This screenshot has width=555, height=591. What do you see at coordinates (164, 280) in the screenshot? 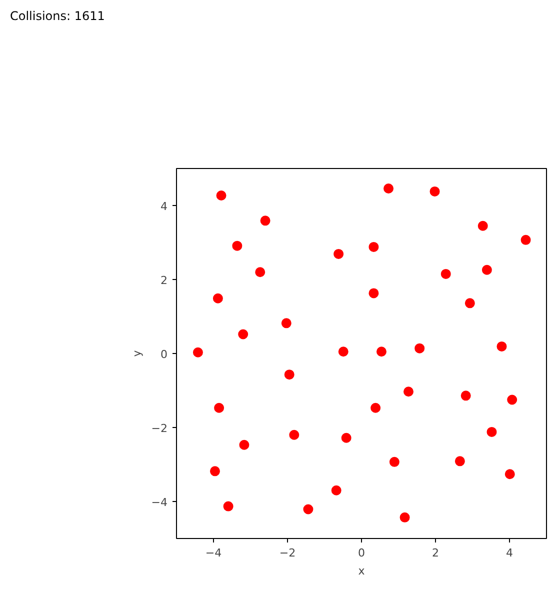
I see `y-tick-label: 2` at bounding box center [164, 280].